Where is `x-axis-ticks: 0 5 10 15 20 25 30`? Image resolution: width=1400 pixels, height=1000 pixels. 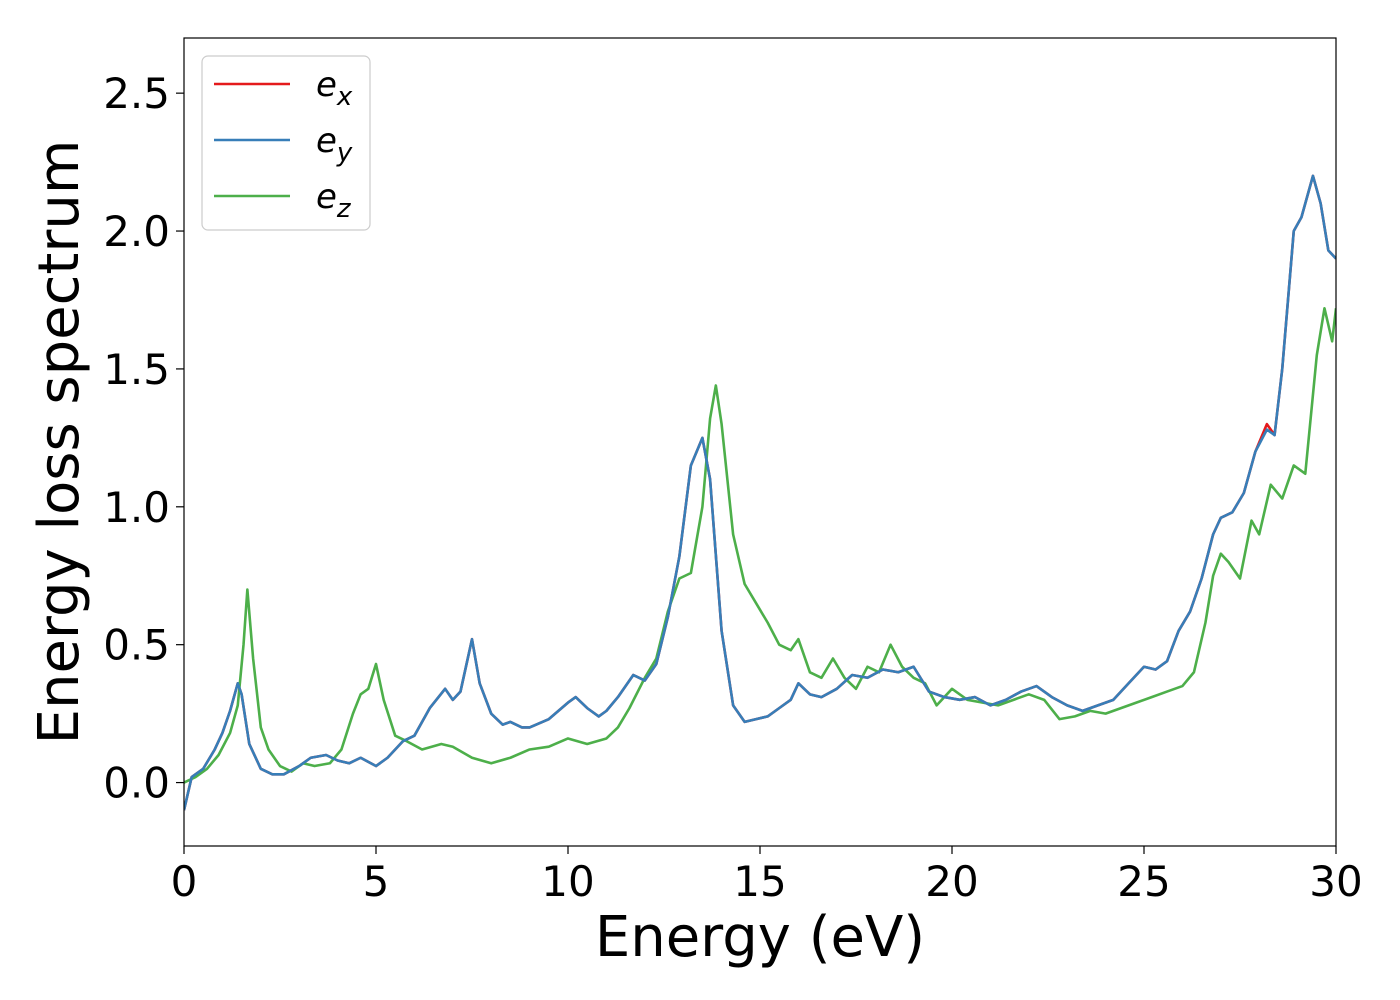
x-axis-ticks: 0 5 10 15 20 25 30 is located at coordinates (767, 876).